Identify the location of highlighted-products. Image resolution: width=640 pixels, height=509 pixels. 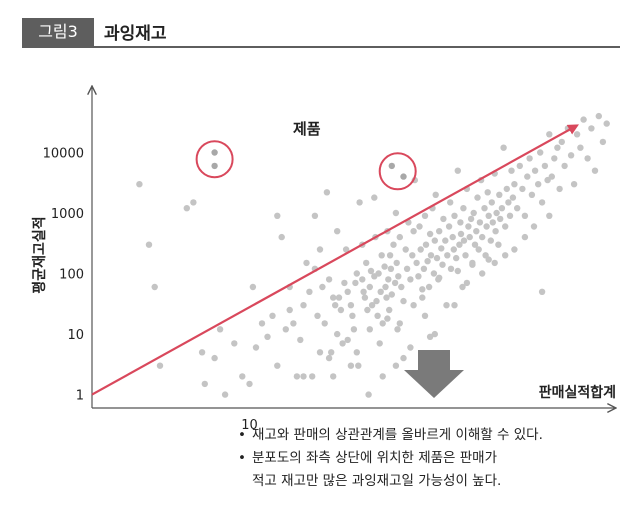
(306, 165).